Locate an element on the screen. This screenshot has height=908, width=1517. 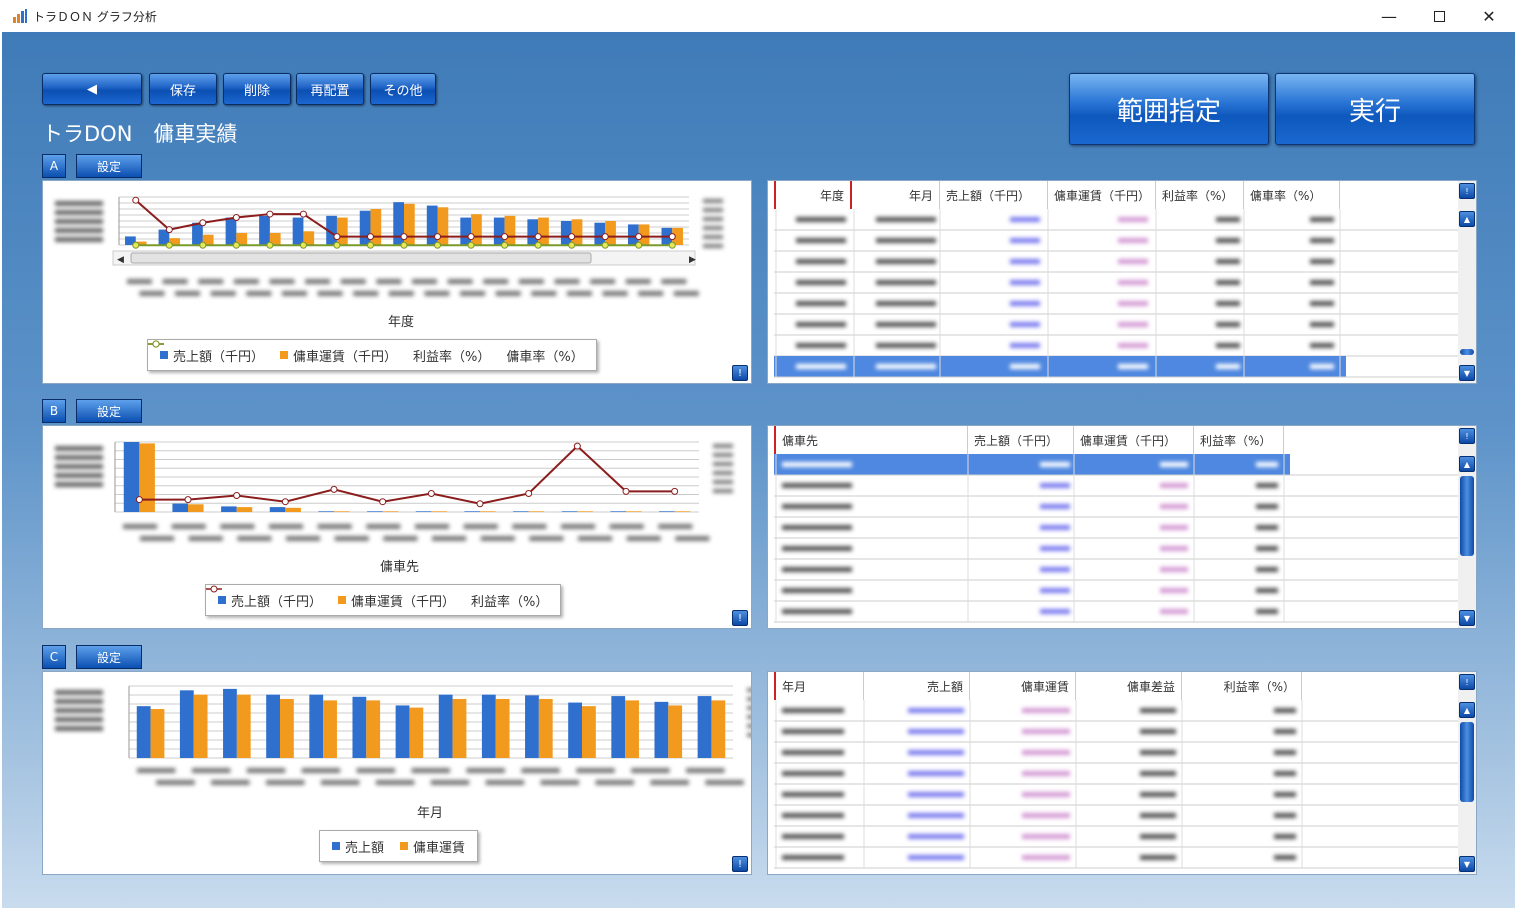
grid-b-scrollbar: ! ▲ ▼ is located at coordinates (1467, 527).